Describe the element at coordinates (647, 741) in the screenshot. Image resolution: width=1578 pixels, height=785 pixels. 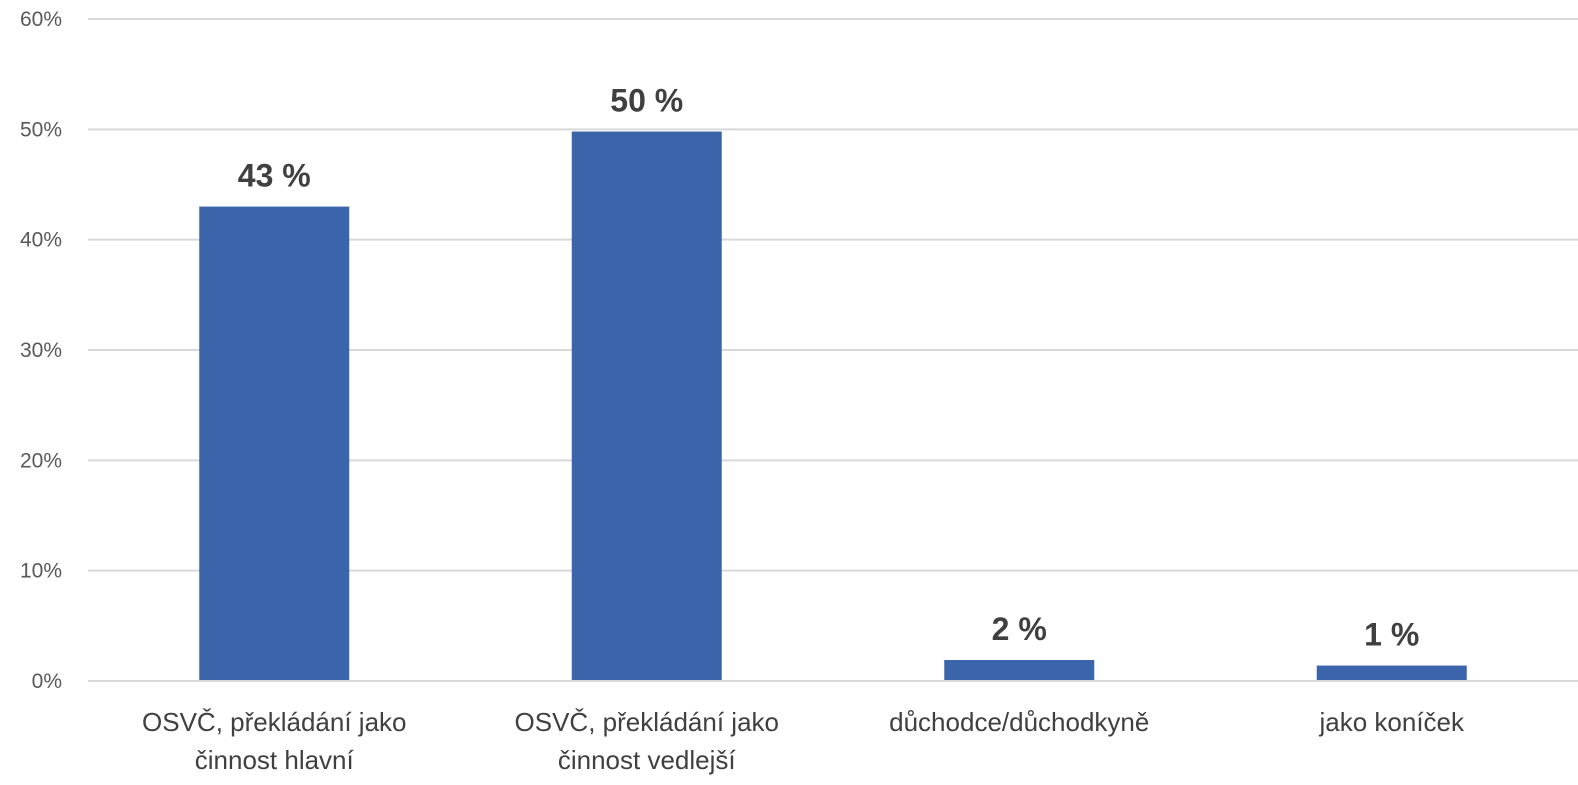
I see `category-label: OSVČ, překládání jako činnost vedlejší` at that location.